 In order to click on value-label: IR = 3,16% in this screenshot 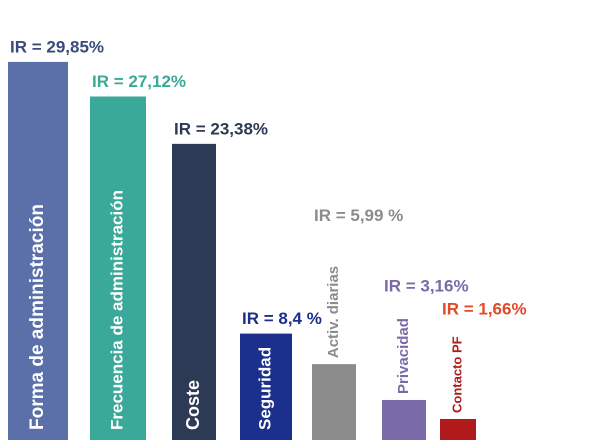, I will do `click(426, 285)`.